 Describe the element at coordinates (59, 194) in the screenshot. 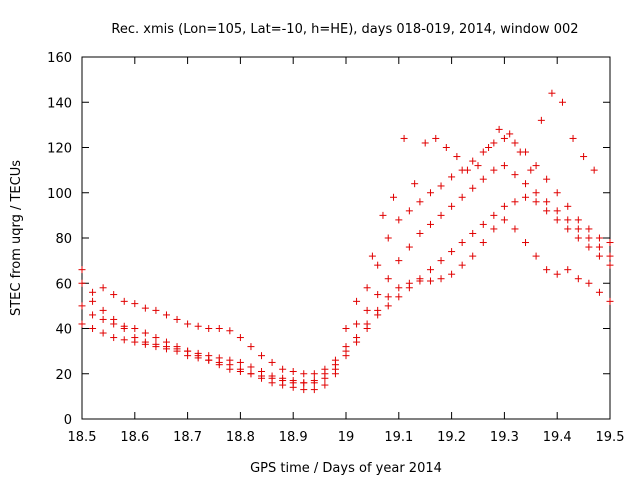

I see `y-tick-label: 100` at that location.